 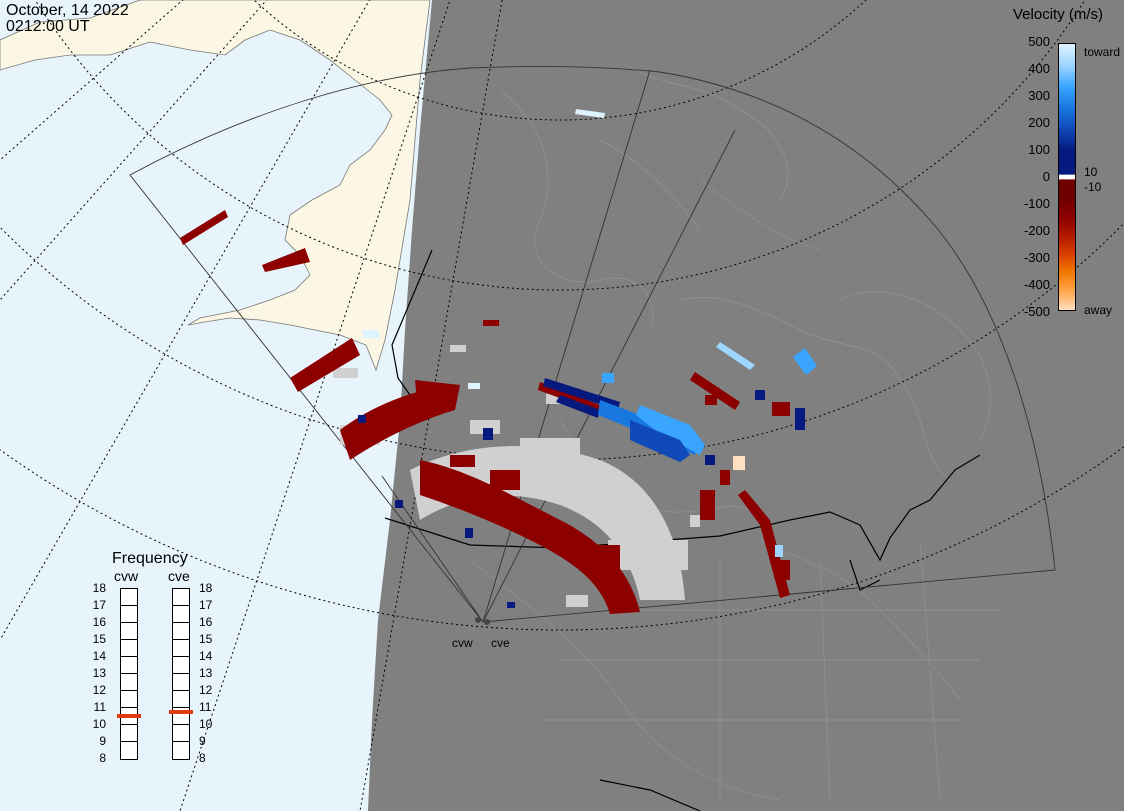 I want to click on colorbar-tick: -100, so click(x=1036, y=203).